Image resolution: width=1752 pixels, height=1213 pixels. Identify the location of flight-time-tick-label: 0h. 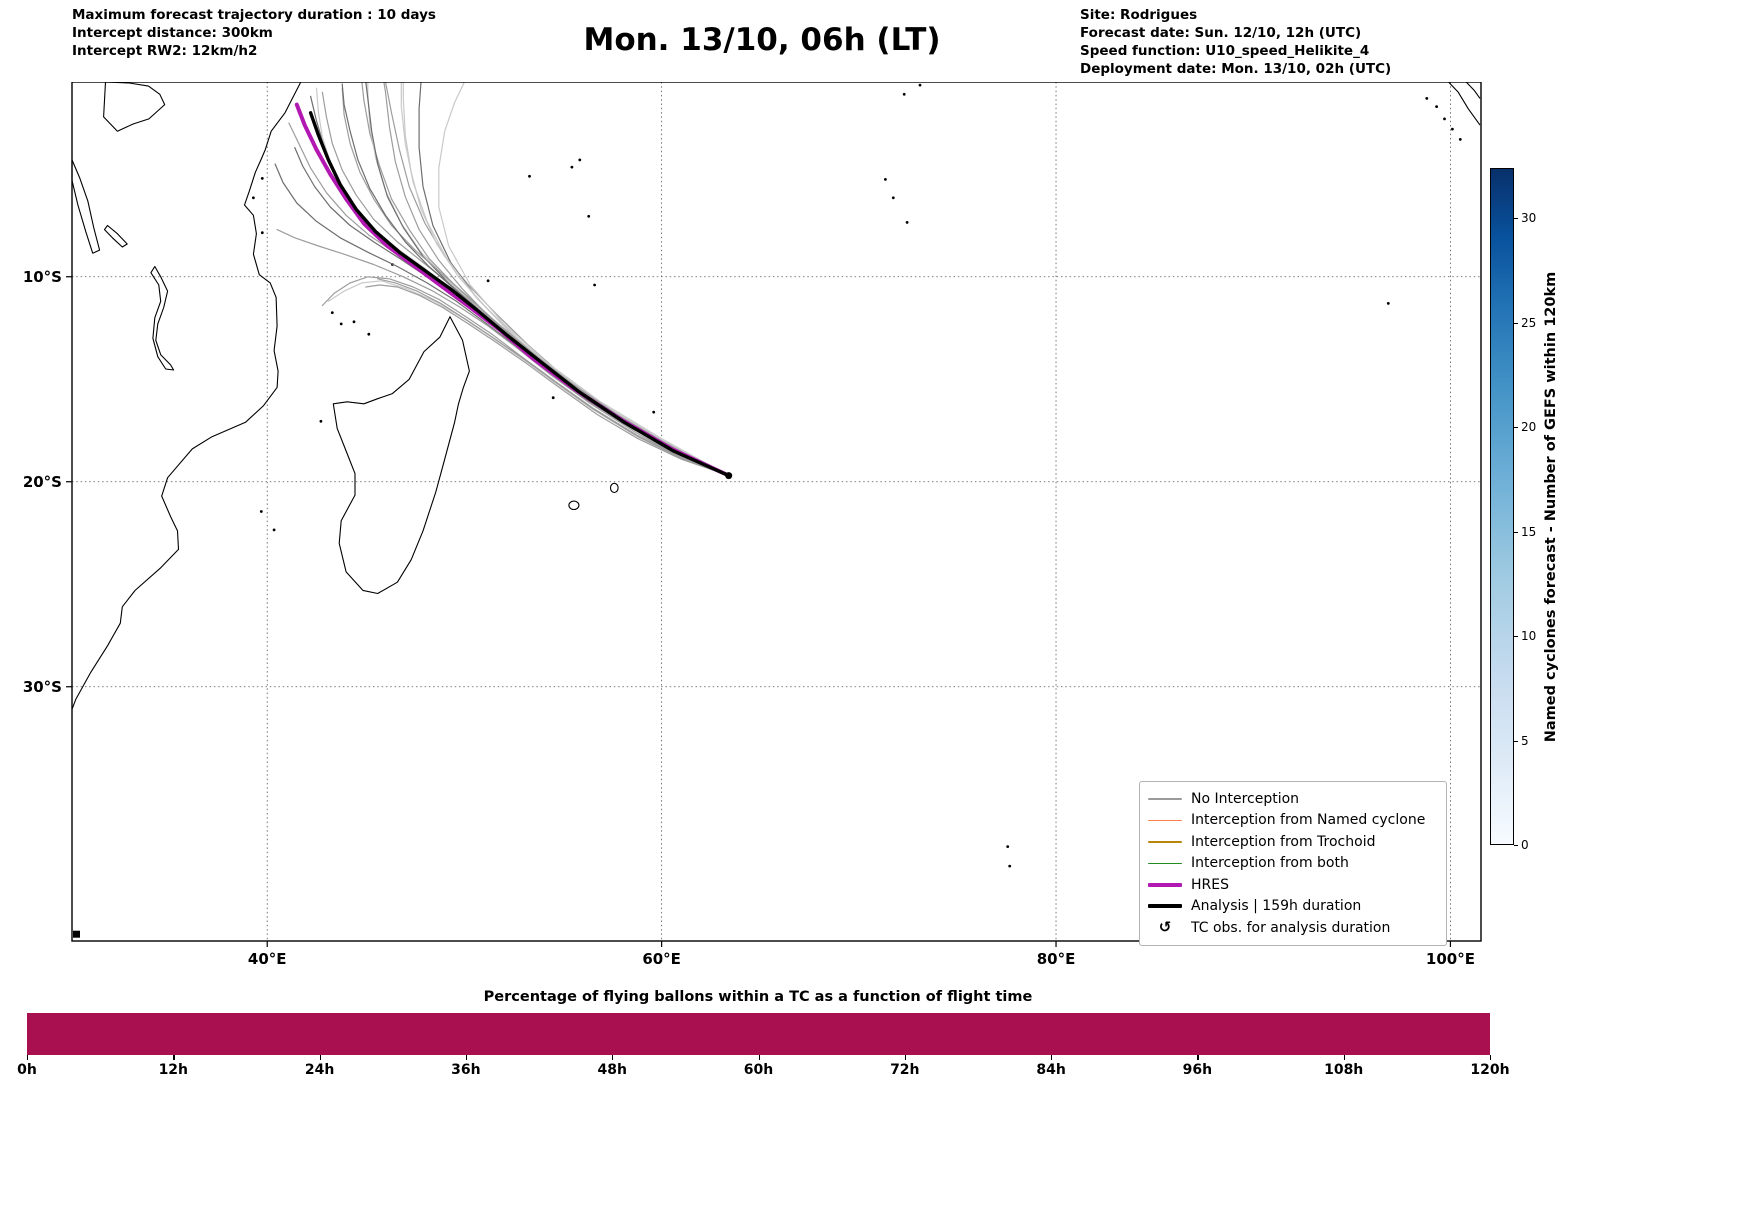
(27, 1070).